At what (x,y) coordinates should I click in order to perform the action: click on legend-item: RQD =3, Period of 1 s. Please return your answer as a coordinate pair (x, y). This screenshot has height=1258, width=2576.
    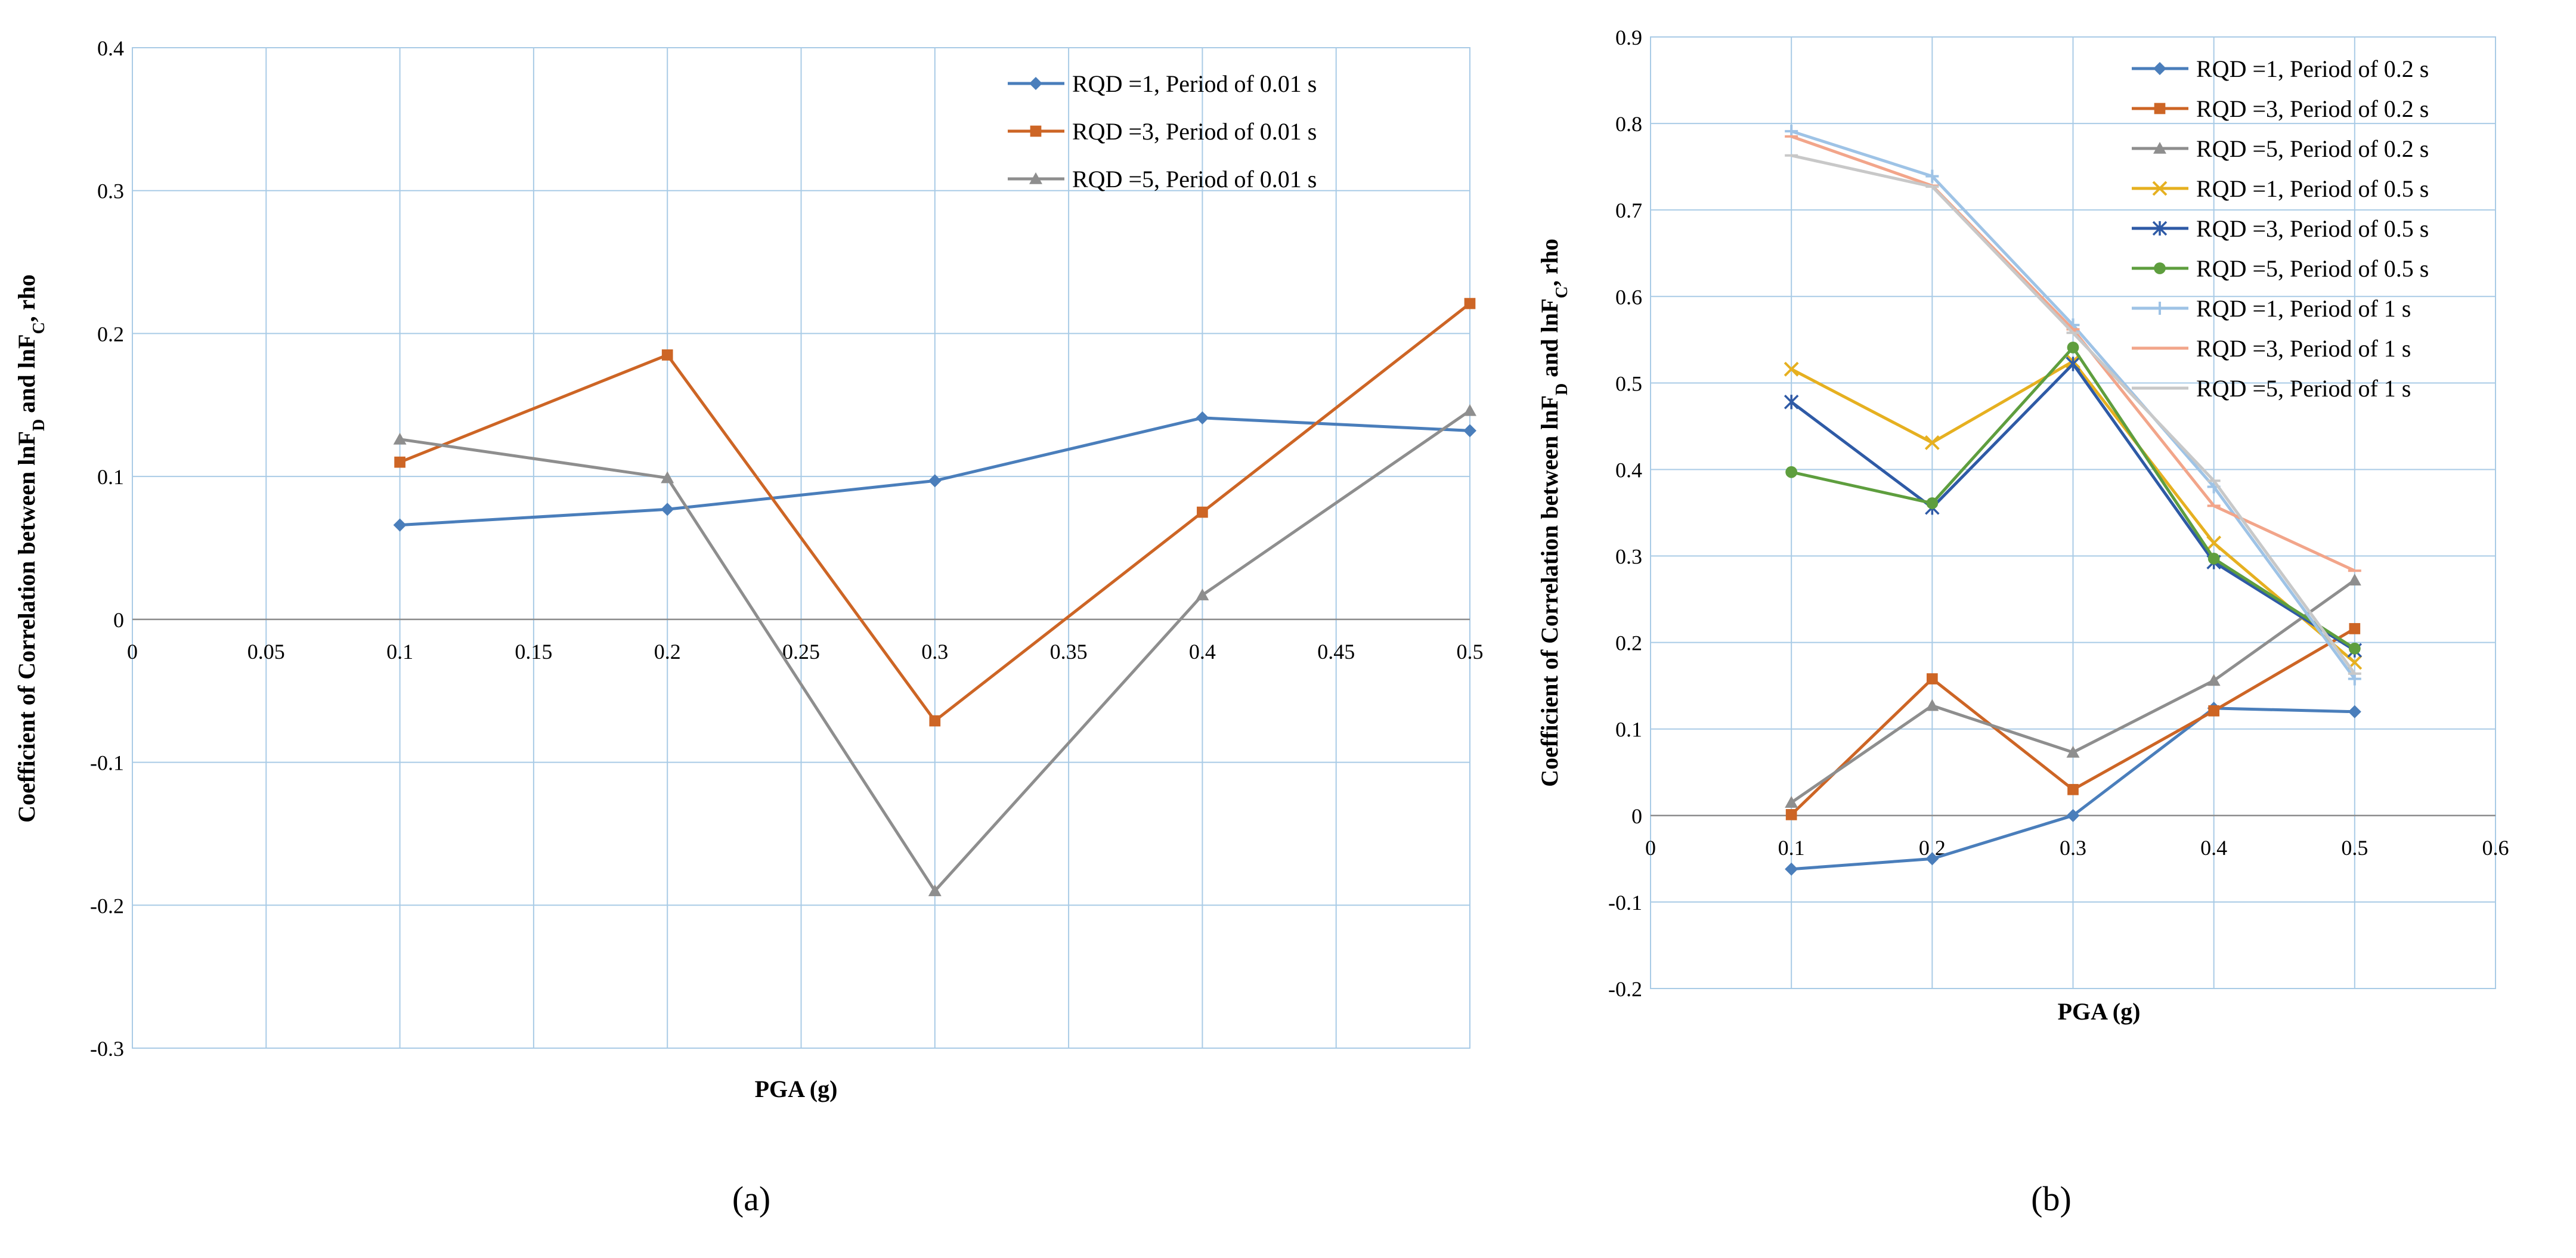
    Looking at the image, I should click on (2271, 349).